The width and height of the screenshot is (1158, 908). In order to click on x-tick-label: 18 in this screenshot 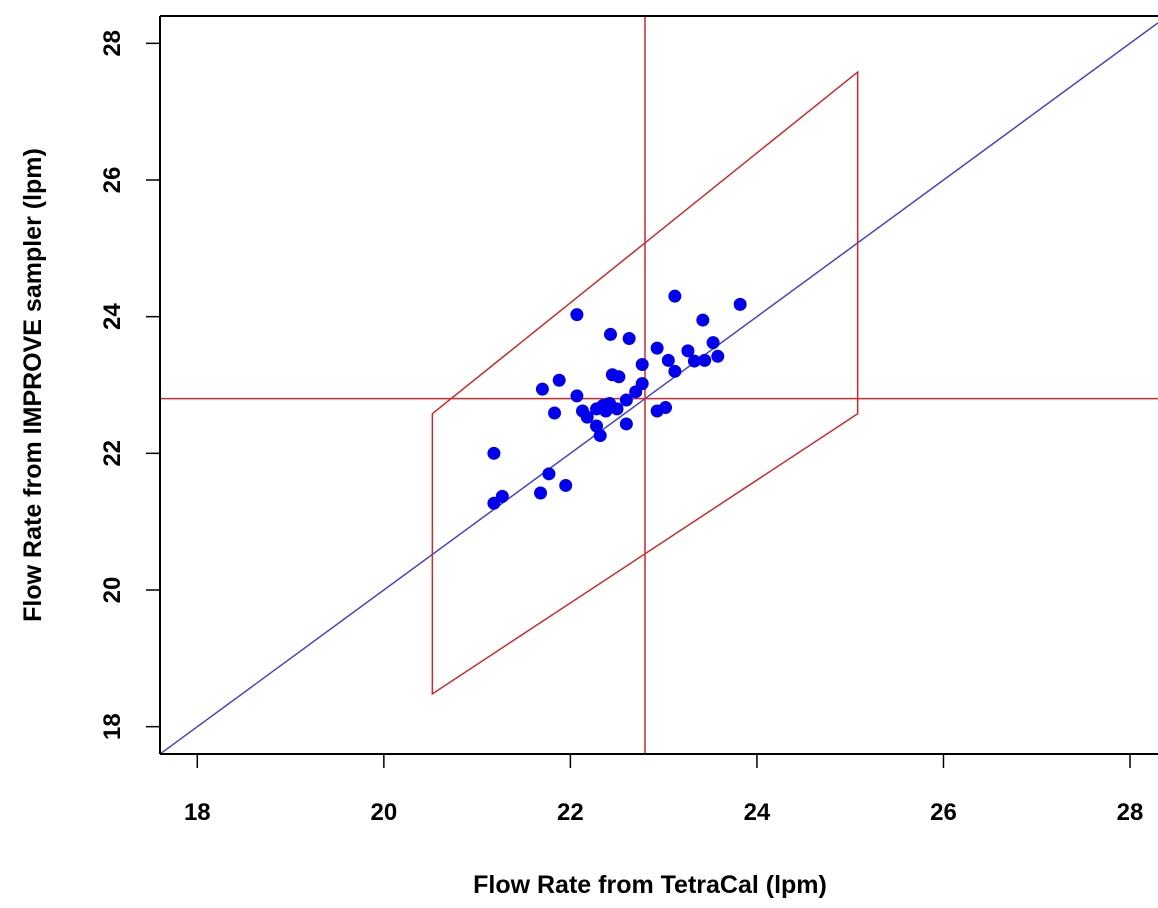, I will do `click(197, 812)`.